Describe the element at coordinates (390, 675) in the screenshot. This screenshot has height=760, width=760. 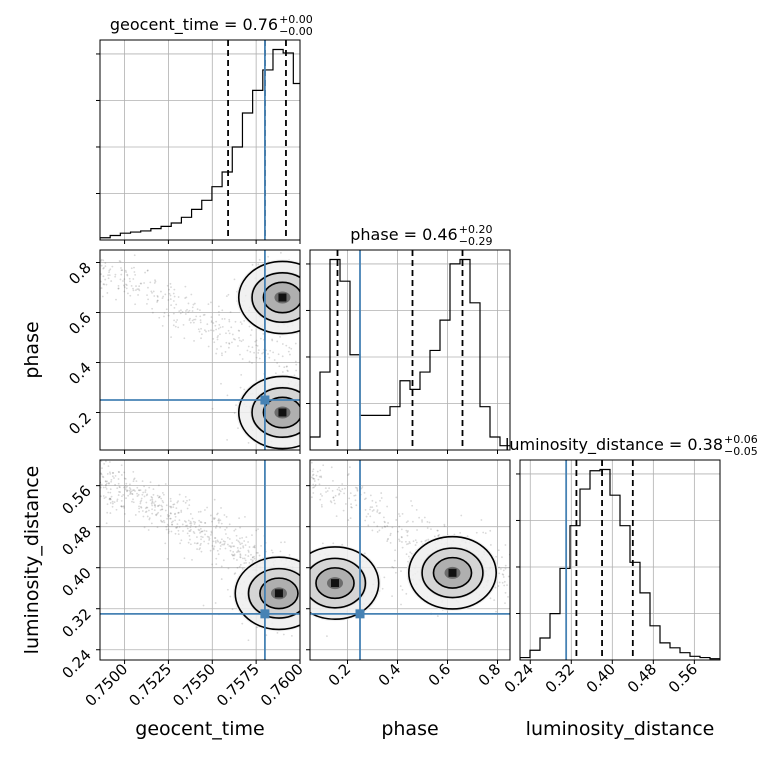
I see `x-tick-label: 0.4` at that location.